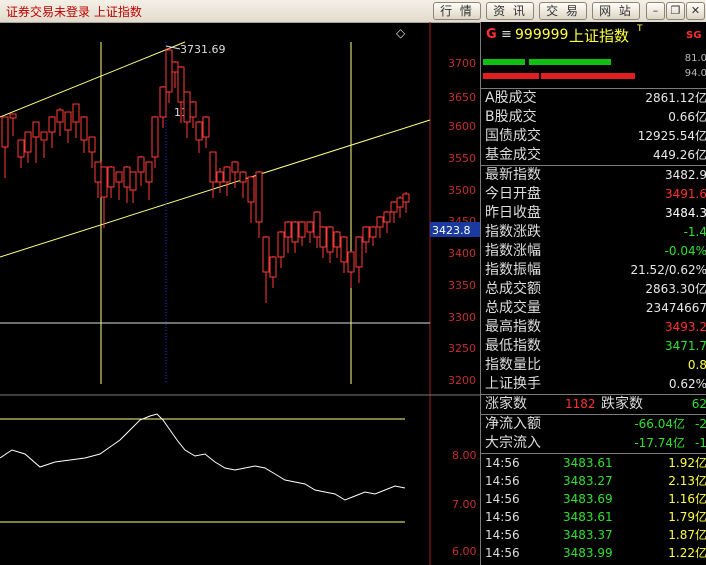 The height and width of the screenshot is (565, 706). I want to click on index-stat-label: 指数涨幅, so click(513, 251).